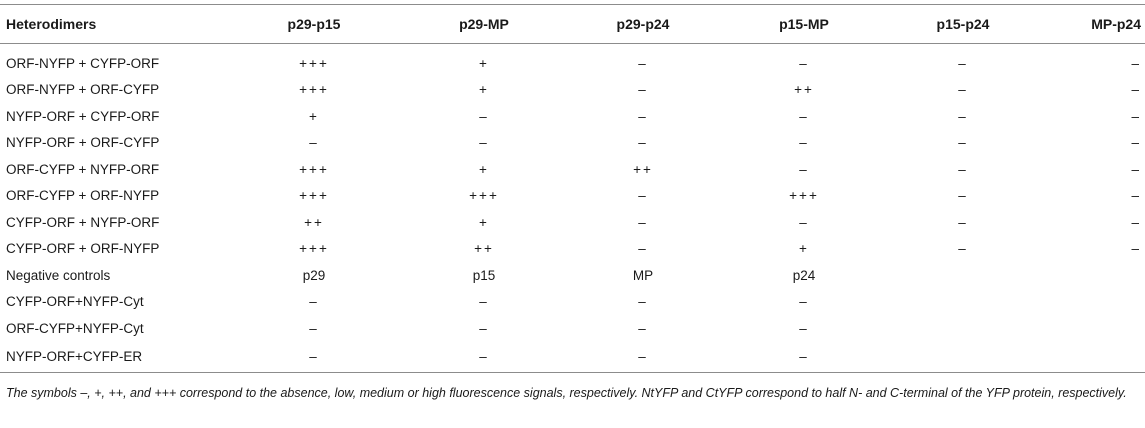 Image resolution: width=1145 pixels, height=428 pixels. Describe the element at coordinates (83, 196) in the screenshot. I see `row-label: ORF-CYFP + ORF-NYFP` at that location.